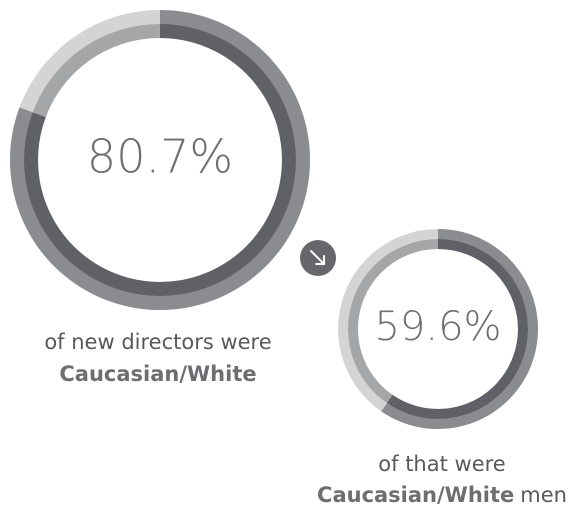 The width and height of the screenshot is (586, 511). I want to click on outer-ring-value, so click(459, 329).